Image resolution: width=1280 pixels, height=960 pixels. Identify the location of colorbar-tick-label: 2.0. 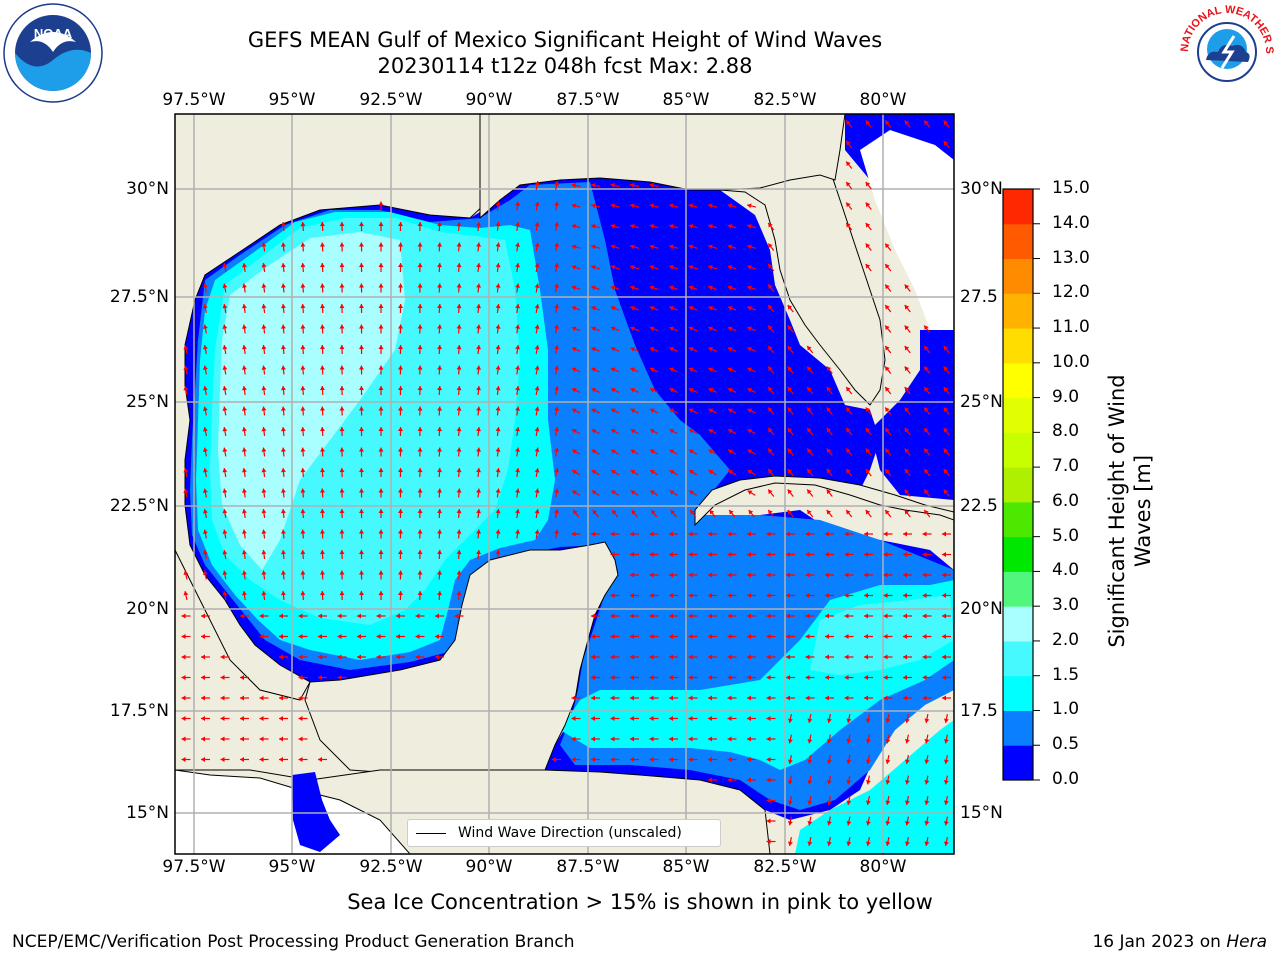
(1066, 639).